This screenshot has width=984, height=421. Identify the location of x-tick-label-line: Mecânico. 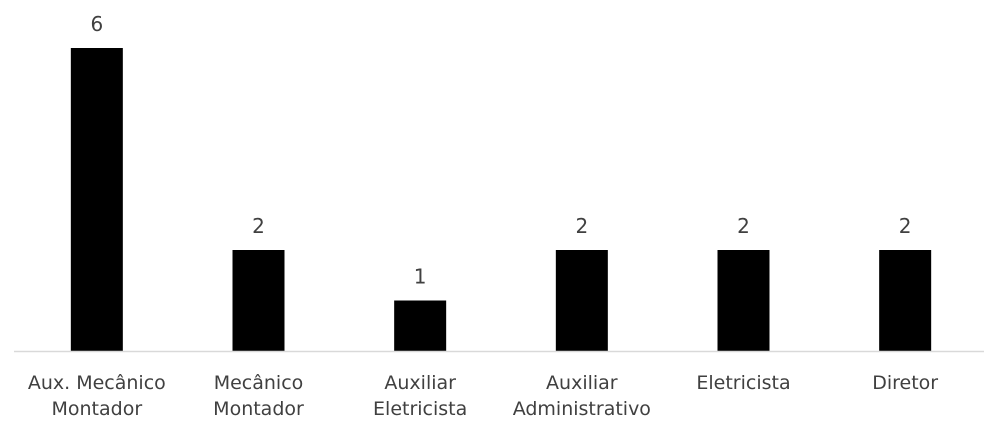
(259, 383).